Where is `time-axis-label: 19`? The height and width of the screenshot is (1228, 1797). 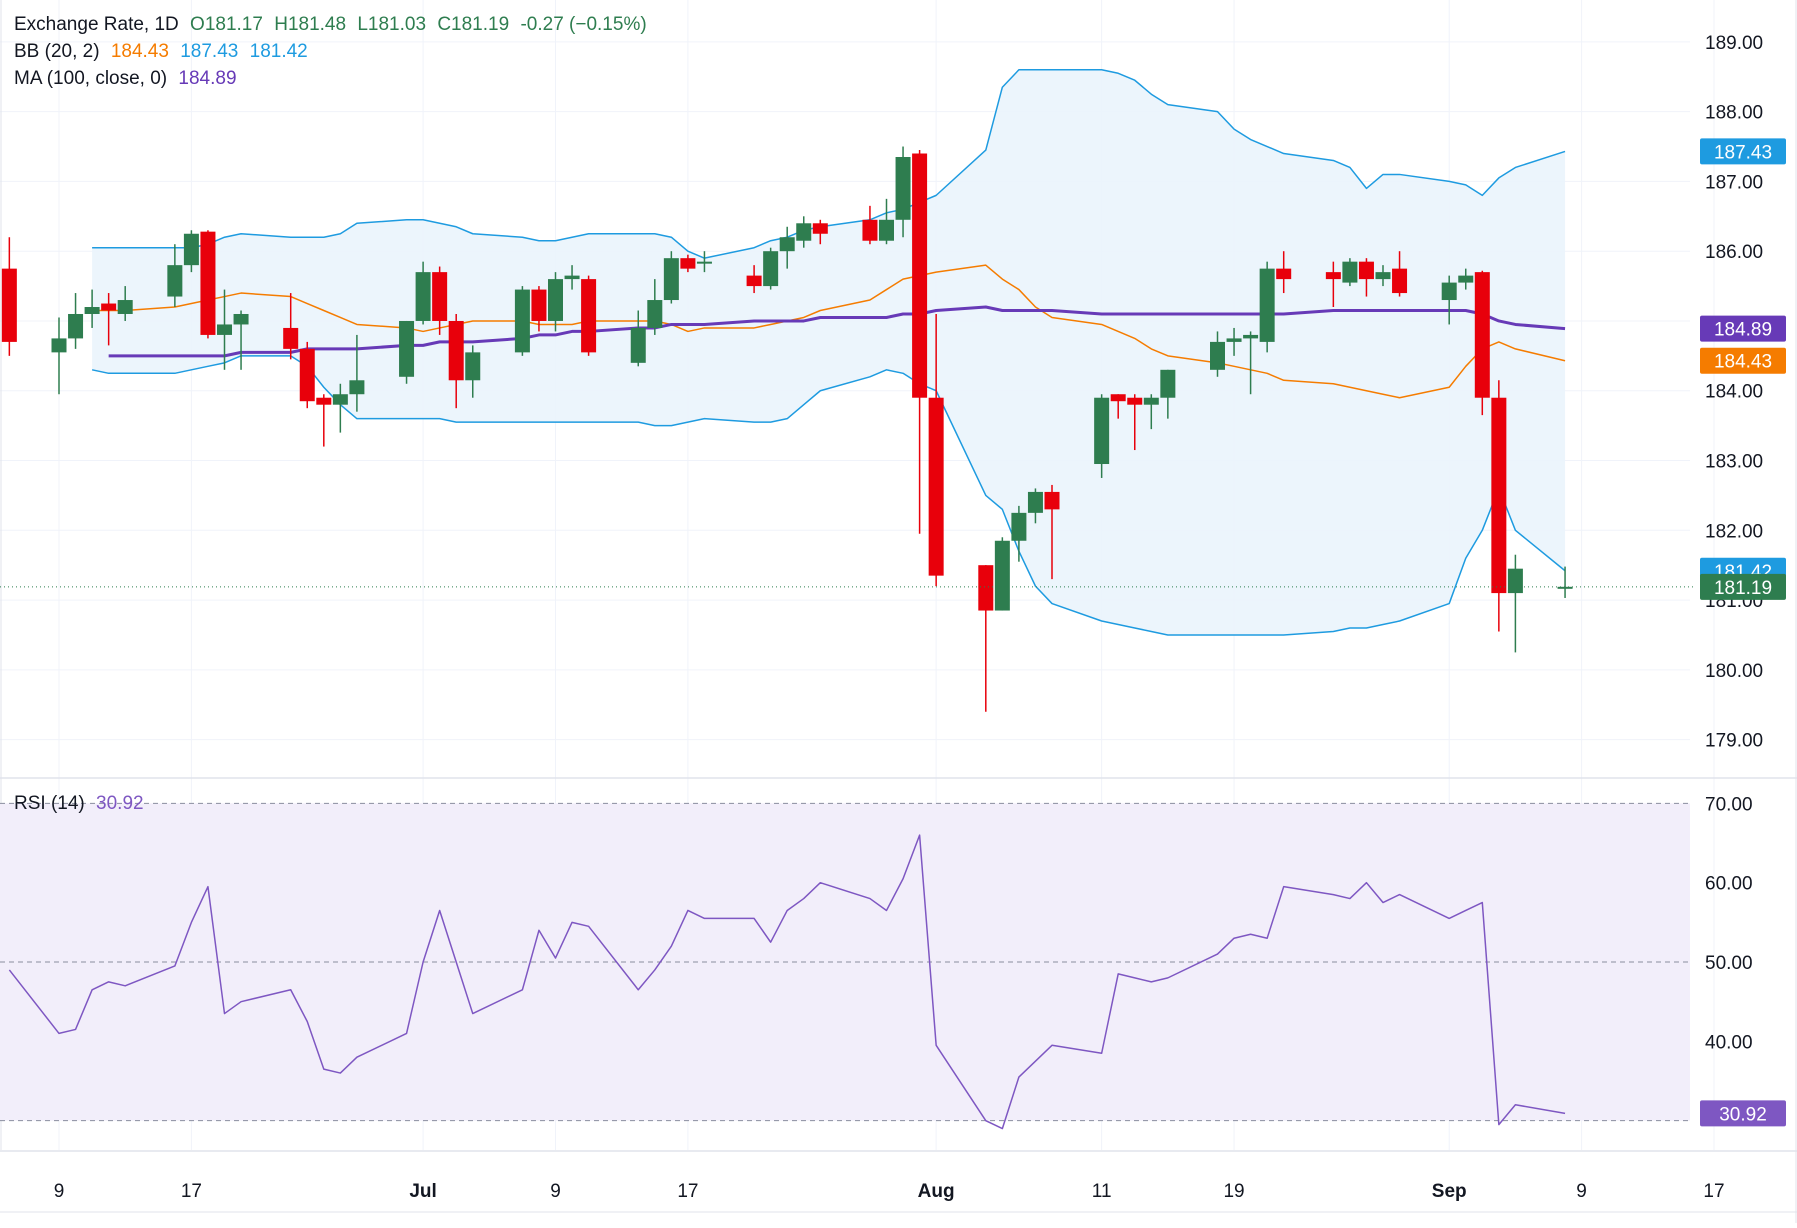 time-axis-label: 19 is located at coordinates (1233, 1191).